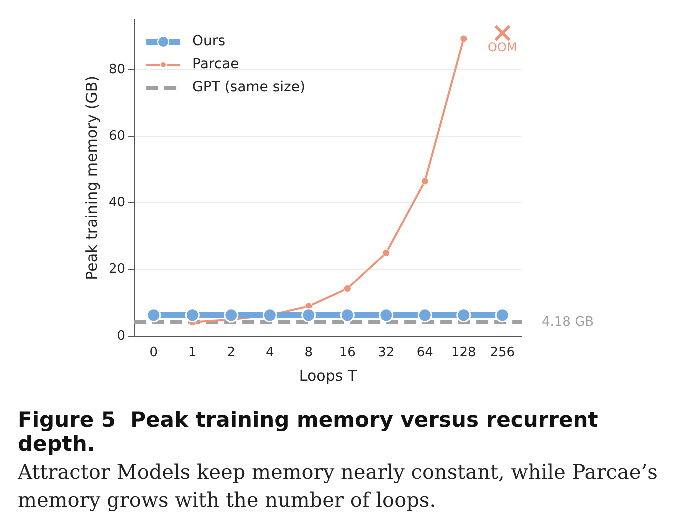 Image resolution: width=687 pixels, height=522 pixels. Describe the element at coordinates (309, 353) in the screenshot. I see `x-tick-label: 8` at that location.